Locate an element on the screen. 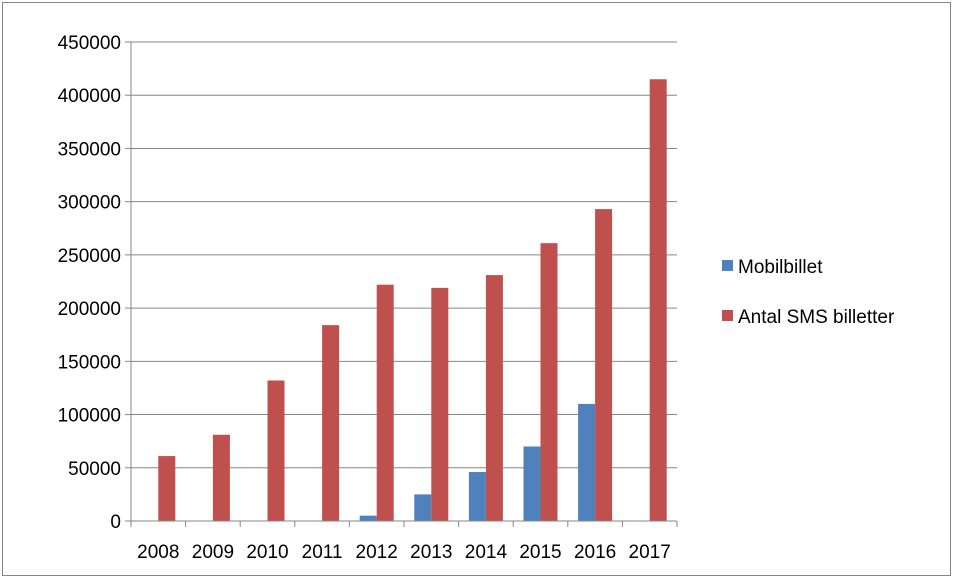 Image resolution: width=955 pixels, height=580 pixels. bar-sms-billetter-2011 is located at coordinates (331, 423).